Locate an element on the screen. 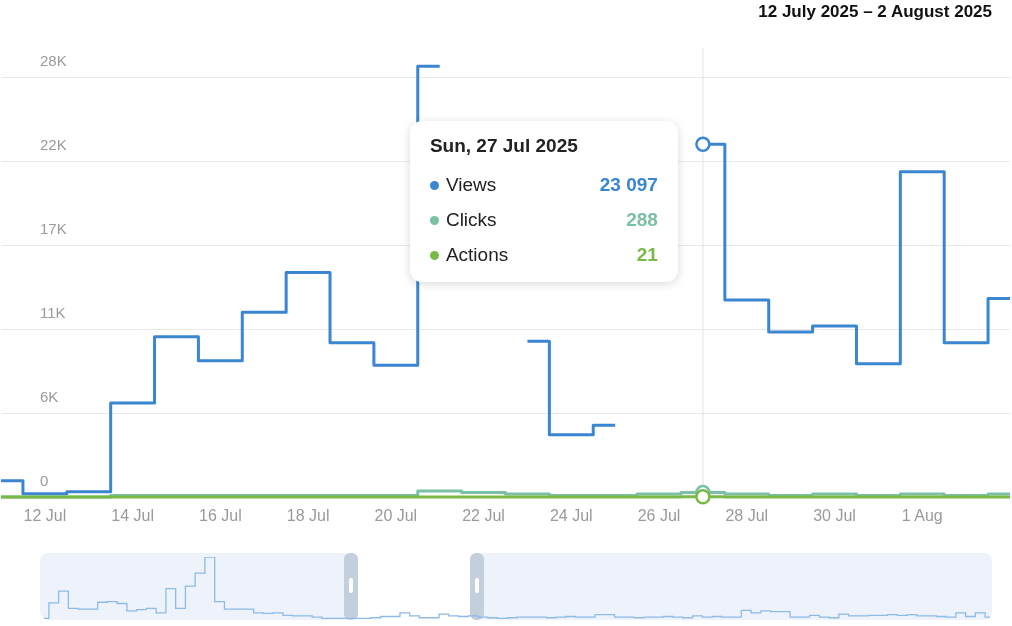 Image resolution: width=1012 pixels, height=626 pixels. x-tick-label: 12 Jul is located at coordinates (45, 516).